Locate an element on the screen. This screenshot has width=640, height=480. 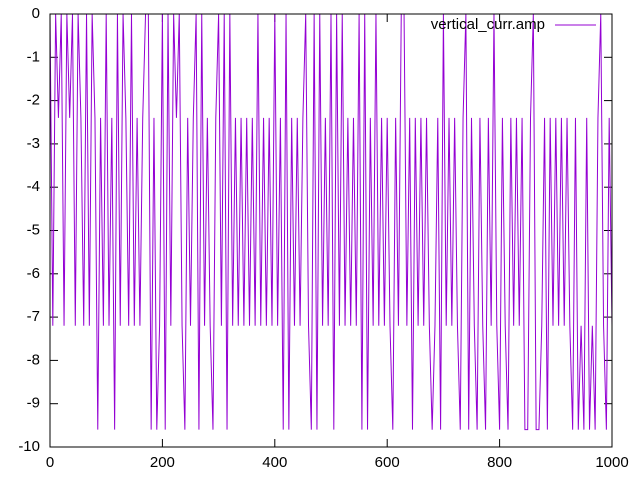
x-tick-label: 200 is located at coordinates (162, 462).